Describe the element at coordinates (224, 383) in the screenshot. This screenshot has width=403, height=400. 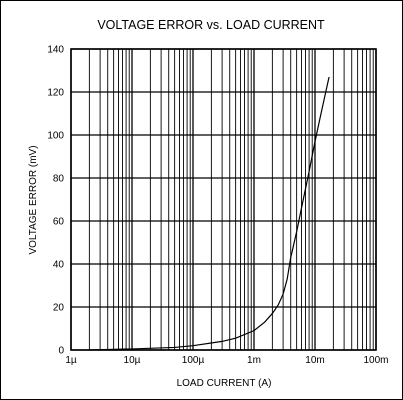
I see `x-axis-label: LOAD CURRENT (A)` at that location.